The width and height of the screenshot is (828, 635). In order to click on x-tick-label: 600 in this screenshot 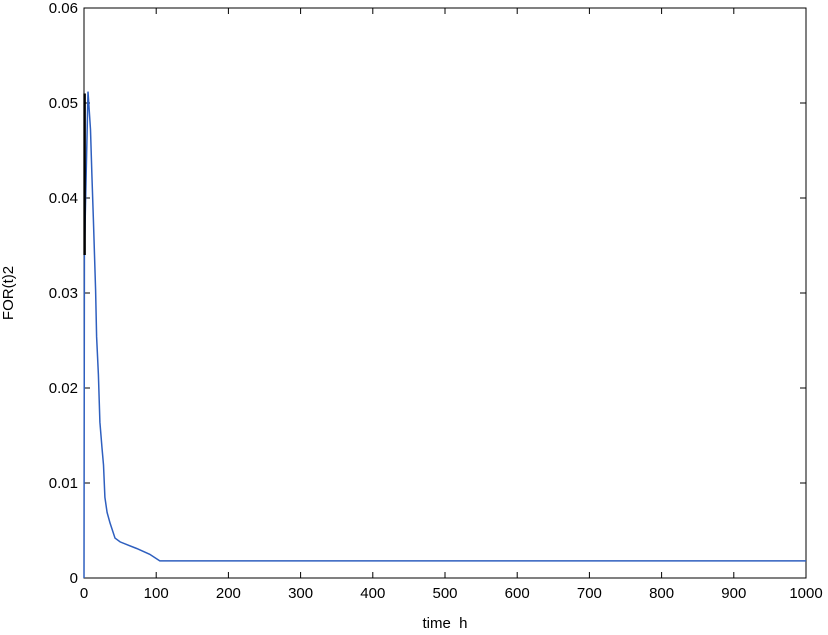, I will do `click(517, 593)`.